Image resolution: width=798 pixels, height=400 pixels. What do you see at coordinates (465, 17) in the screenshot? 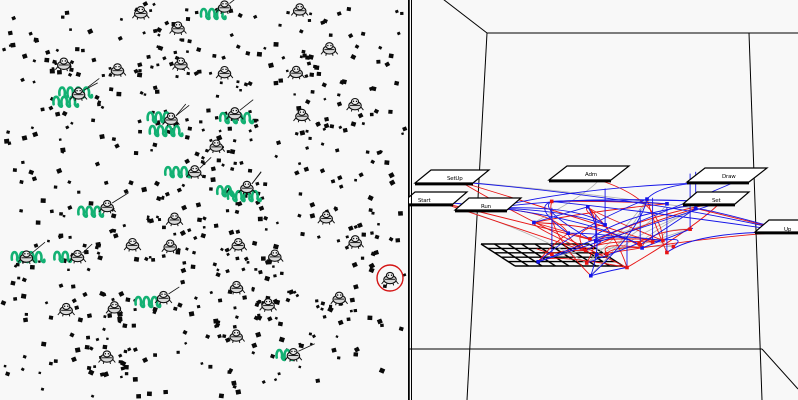
I see `room-edge-top-left-diagonal` at bounding box center [465, 17].